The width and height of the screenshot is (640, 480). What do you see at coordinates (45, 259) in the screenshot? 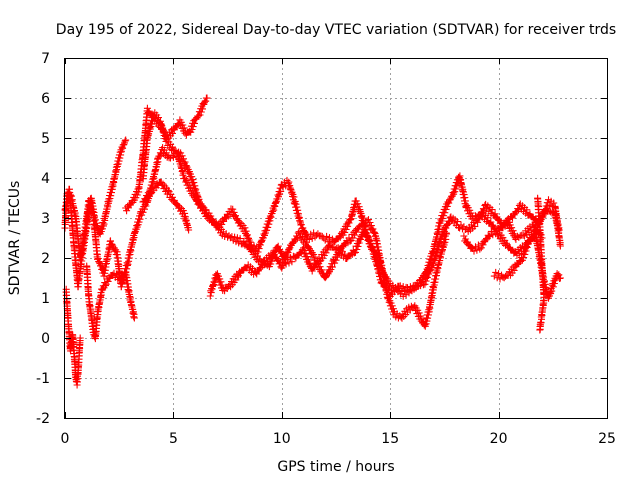
I see `y-tick-label: 2` at bounding box center [45, 259].